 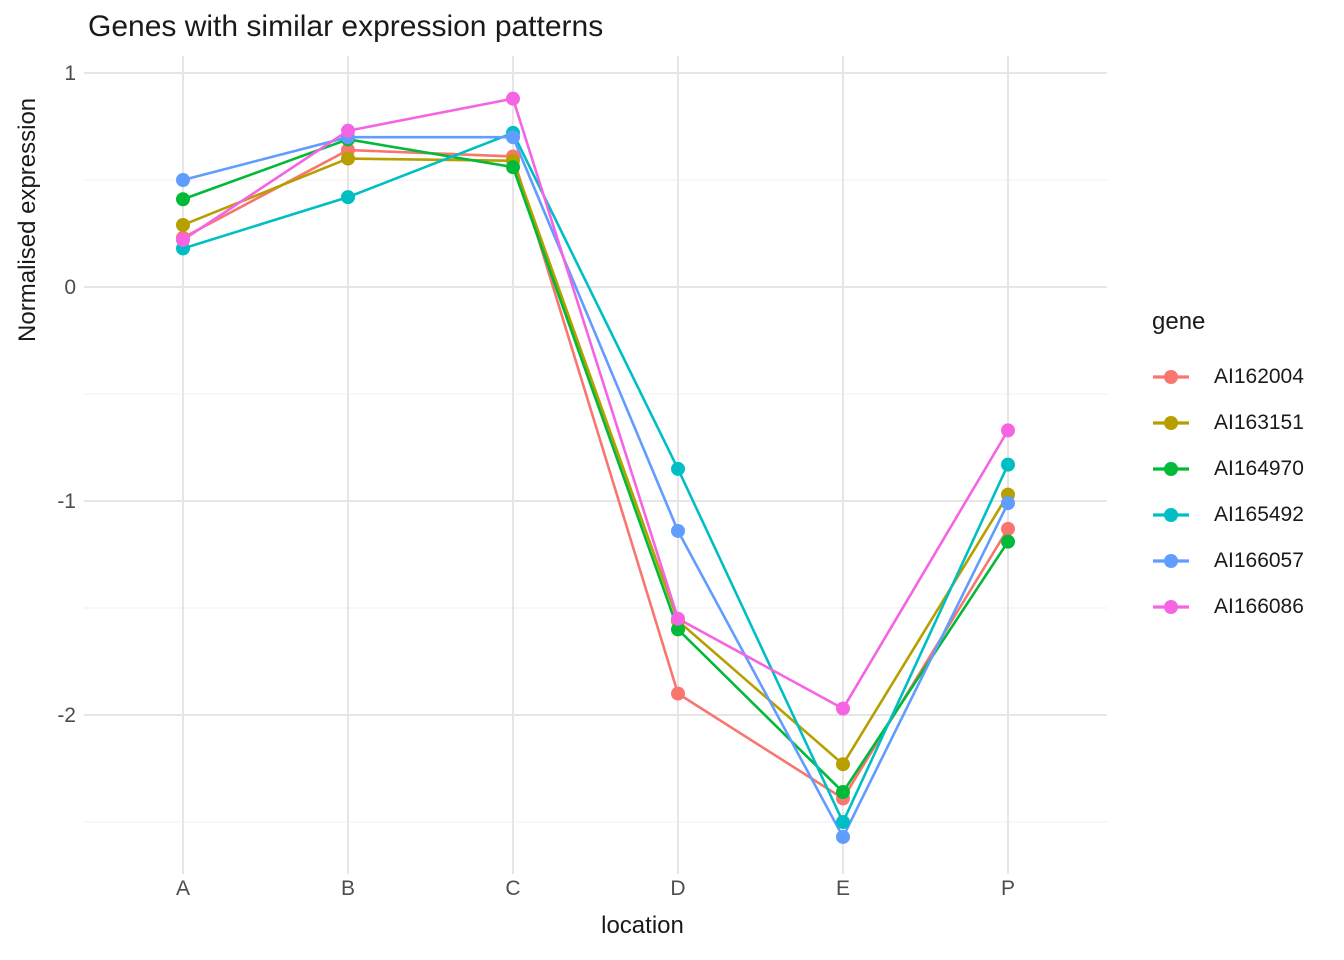 I want to click on y-tick-label: 0, so click(x=70, y=287).